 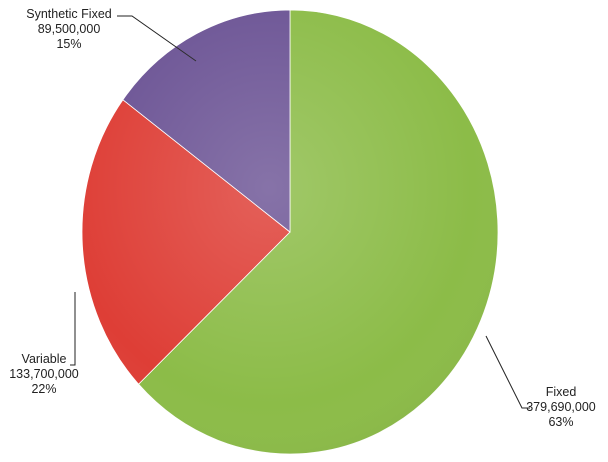 What do you see at coordinates (561, 422) in the screenshot?
I see `fixed-percent: 63%` at bounding box center [561, 422].